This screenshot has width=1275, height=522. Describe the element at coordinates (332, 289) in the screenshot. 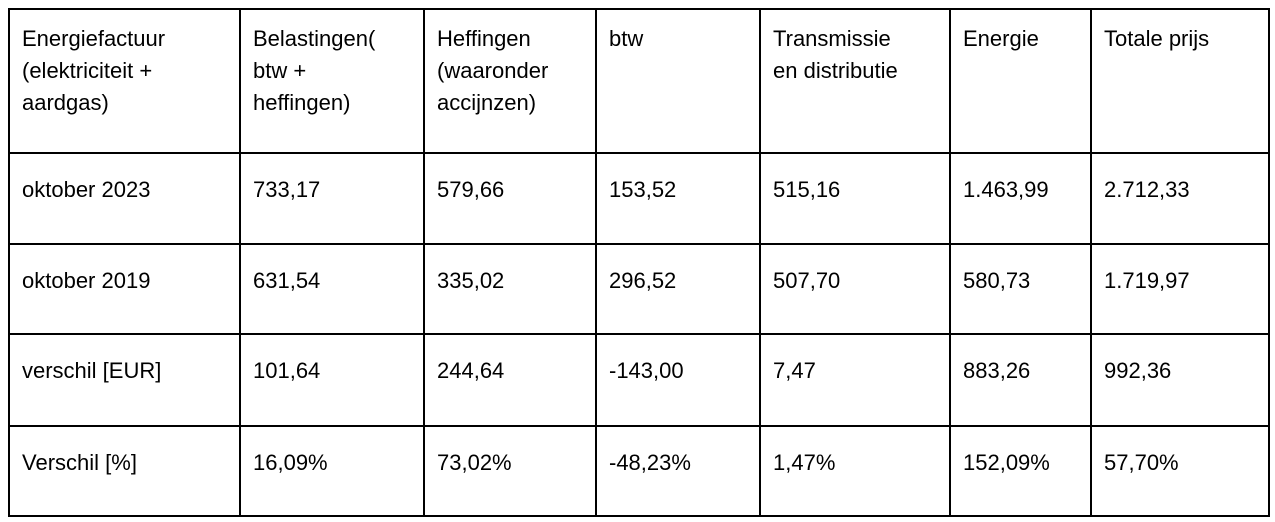

I see `cell-belastingen: 631,54` at that location.